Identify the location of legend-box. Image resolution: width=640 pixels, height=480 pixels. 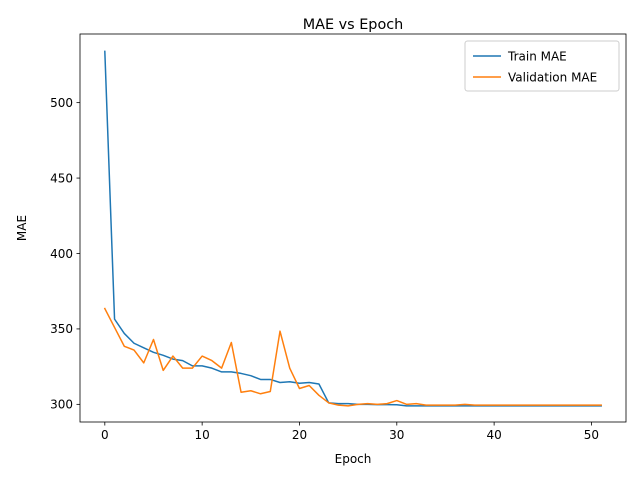
(542, 66).